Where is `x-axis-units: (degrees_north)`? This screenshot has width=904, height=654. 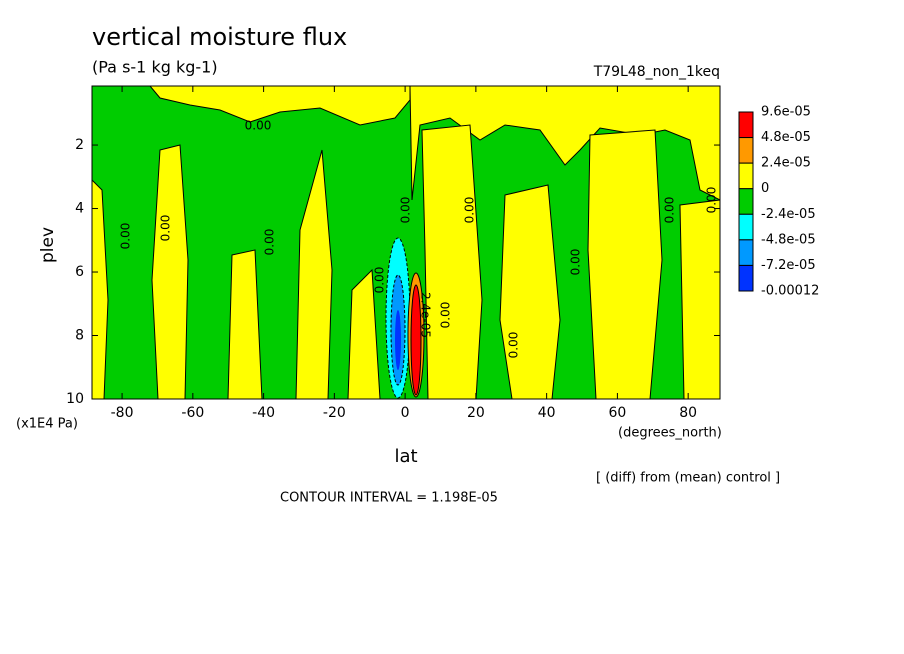
x-axis-units: (degrees_north) is located at coordinates (670, 433).